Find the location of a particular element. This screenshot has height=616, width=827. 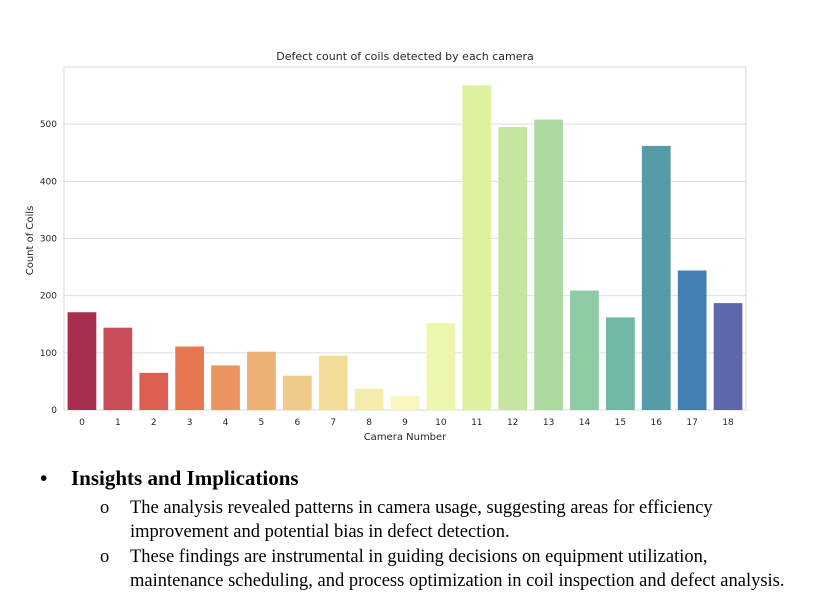

x-tick-label: 2 is located at coordinates (154, 423).